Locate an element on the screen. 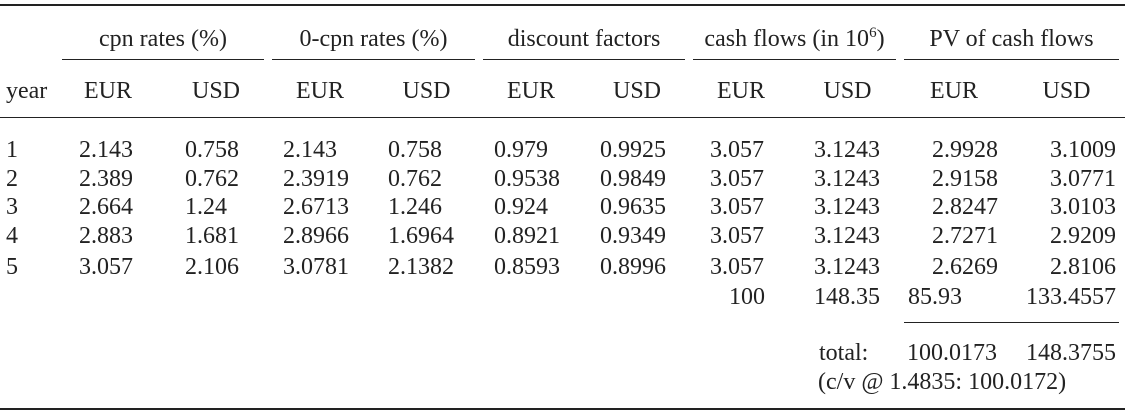 This screenshot has width=1125, height=414. principal-pv-usd: 133.4557 is located at coordinates (1071, 297).